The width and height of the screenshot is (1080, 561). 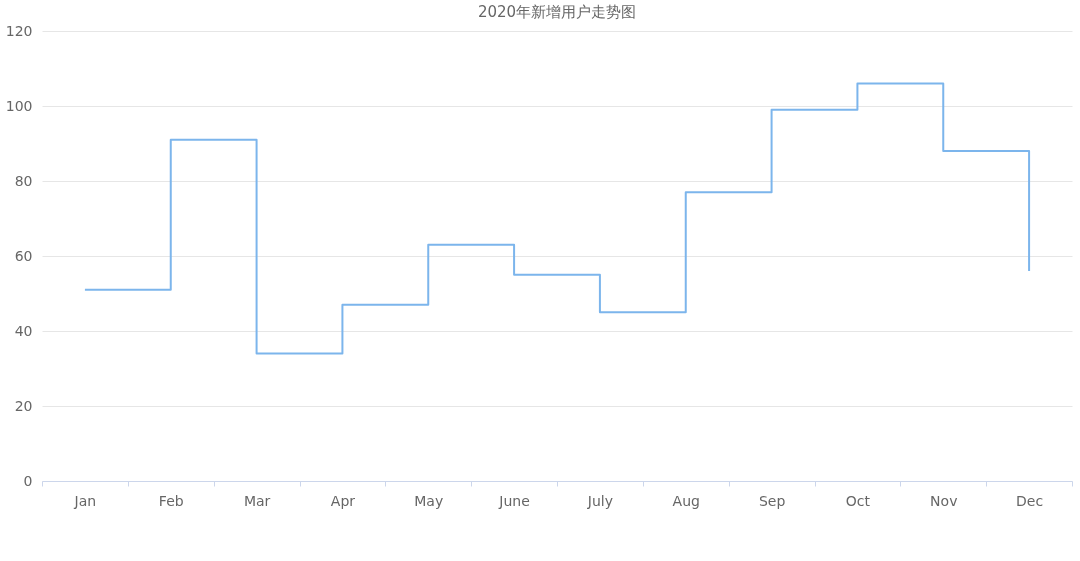 I want to click on x-tick-label: June, so click(x=514, y=500).